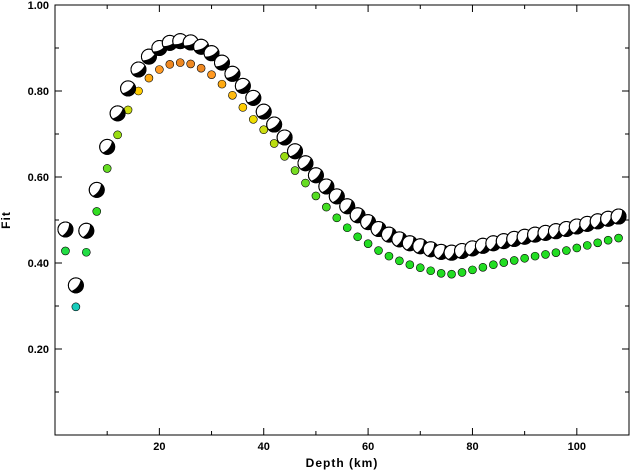 This screenshot has width=631, height=471. Describe the element at coordinates (577, 447) in the screenshot. I see `x-tick-label: 100` at that location.